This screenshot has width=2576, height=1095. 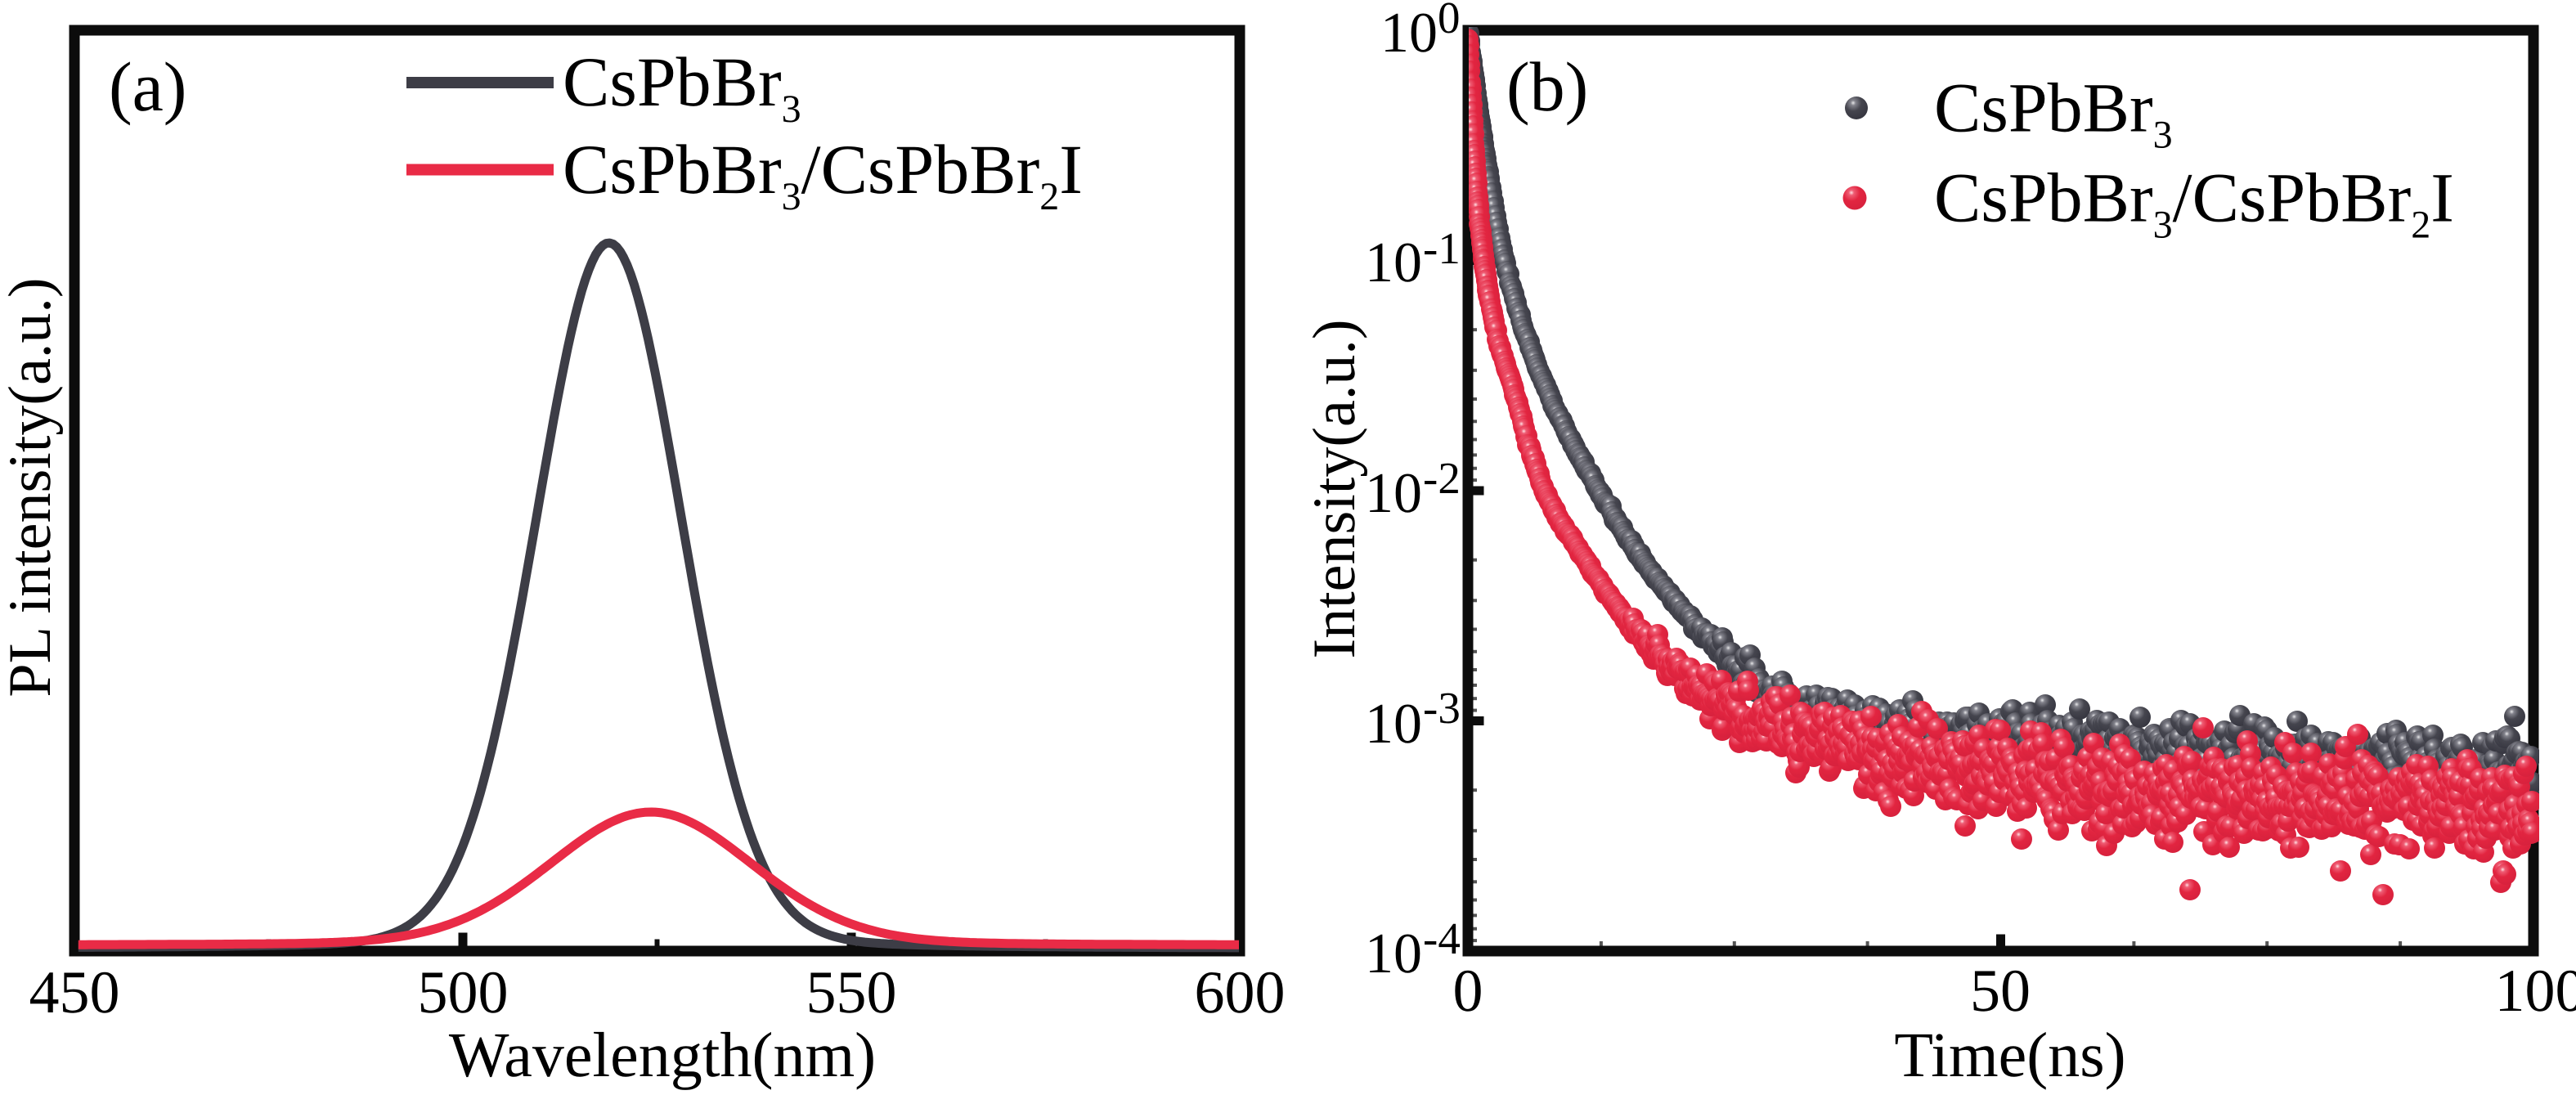 What do you see at coordinates (2010, 1054) in the screenshot?
I see `svg-text: Time(ns)` at bounding box center [2010, 1054].